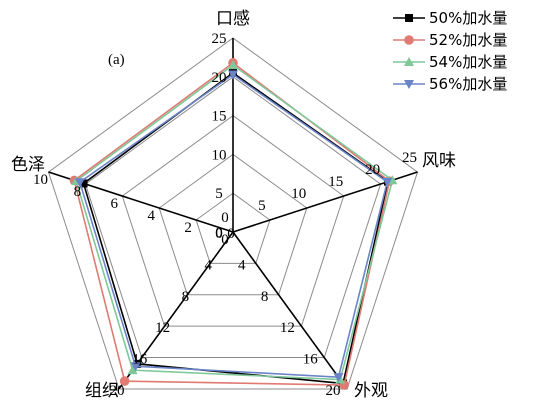  What do you see at coordinates (450, 51) in the screenshot?
I see `legend: 50%加水量 52%加水量 54%加水量 56%加水量` at bounding box center [450, 51].